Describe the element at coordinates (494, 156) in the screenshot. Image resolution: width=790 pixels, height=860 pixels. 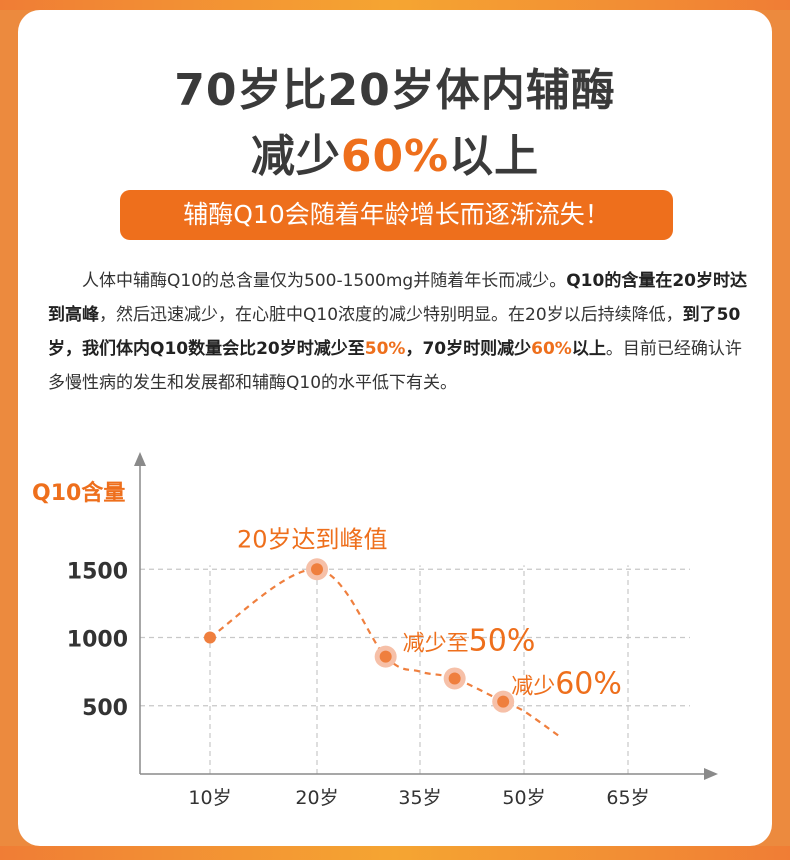
I see `headline-post: 以上` at that location.